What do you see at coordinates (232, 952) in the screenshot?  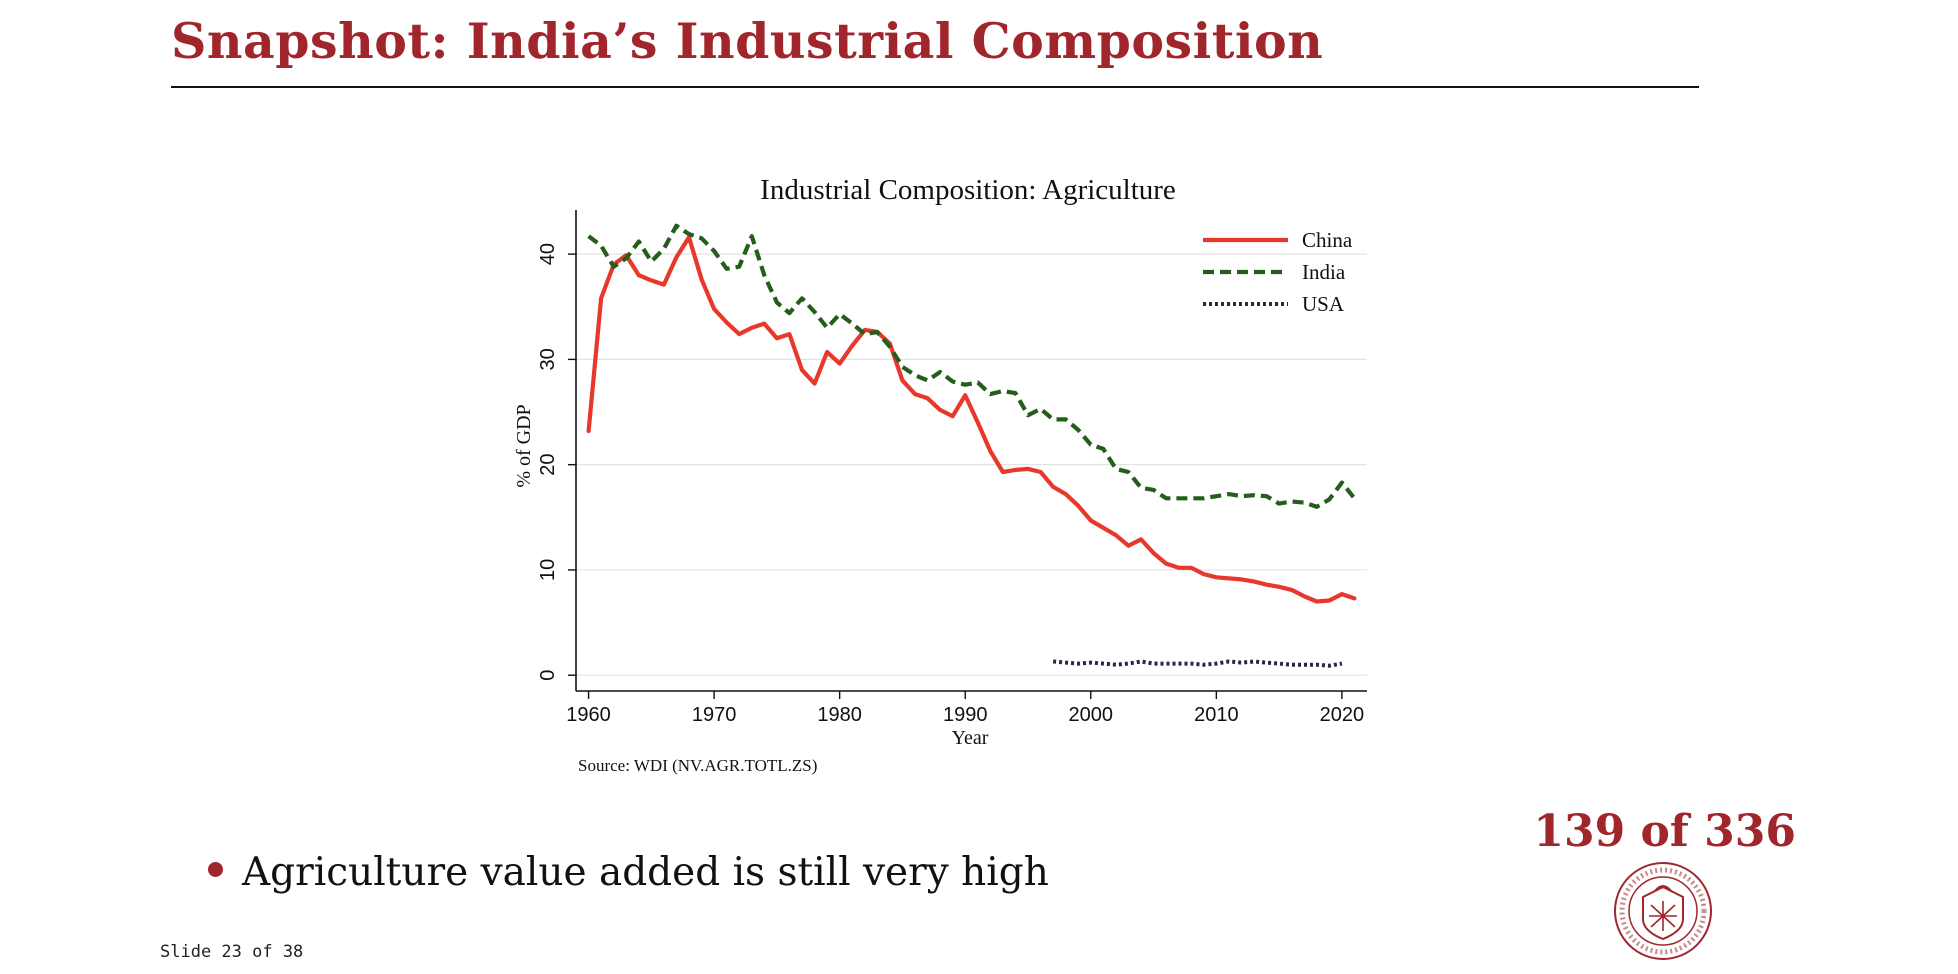 I see `slide-footer: Slide 23 of 38` at bounding box center [232, 952].